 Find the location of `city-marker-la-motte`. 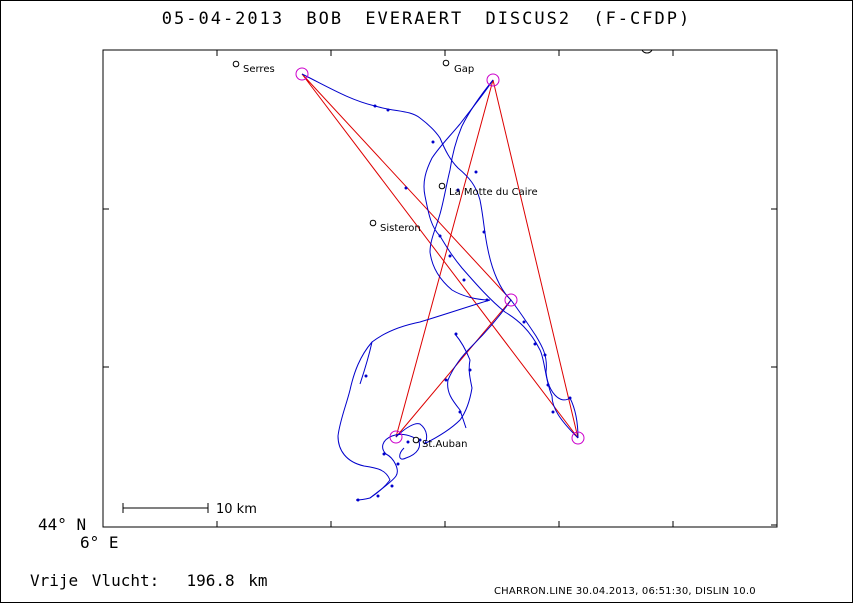

city-marker-la-motte is located at coordinates (442, 186).